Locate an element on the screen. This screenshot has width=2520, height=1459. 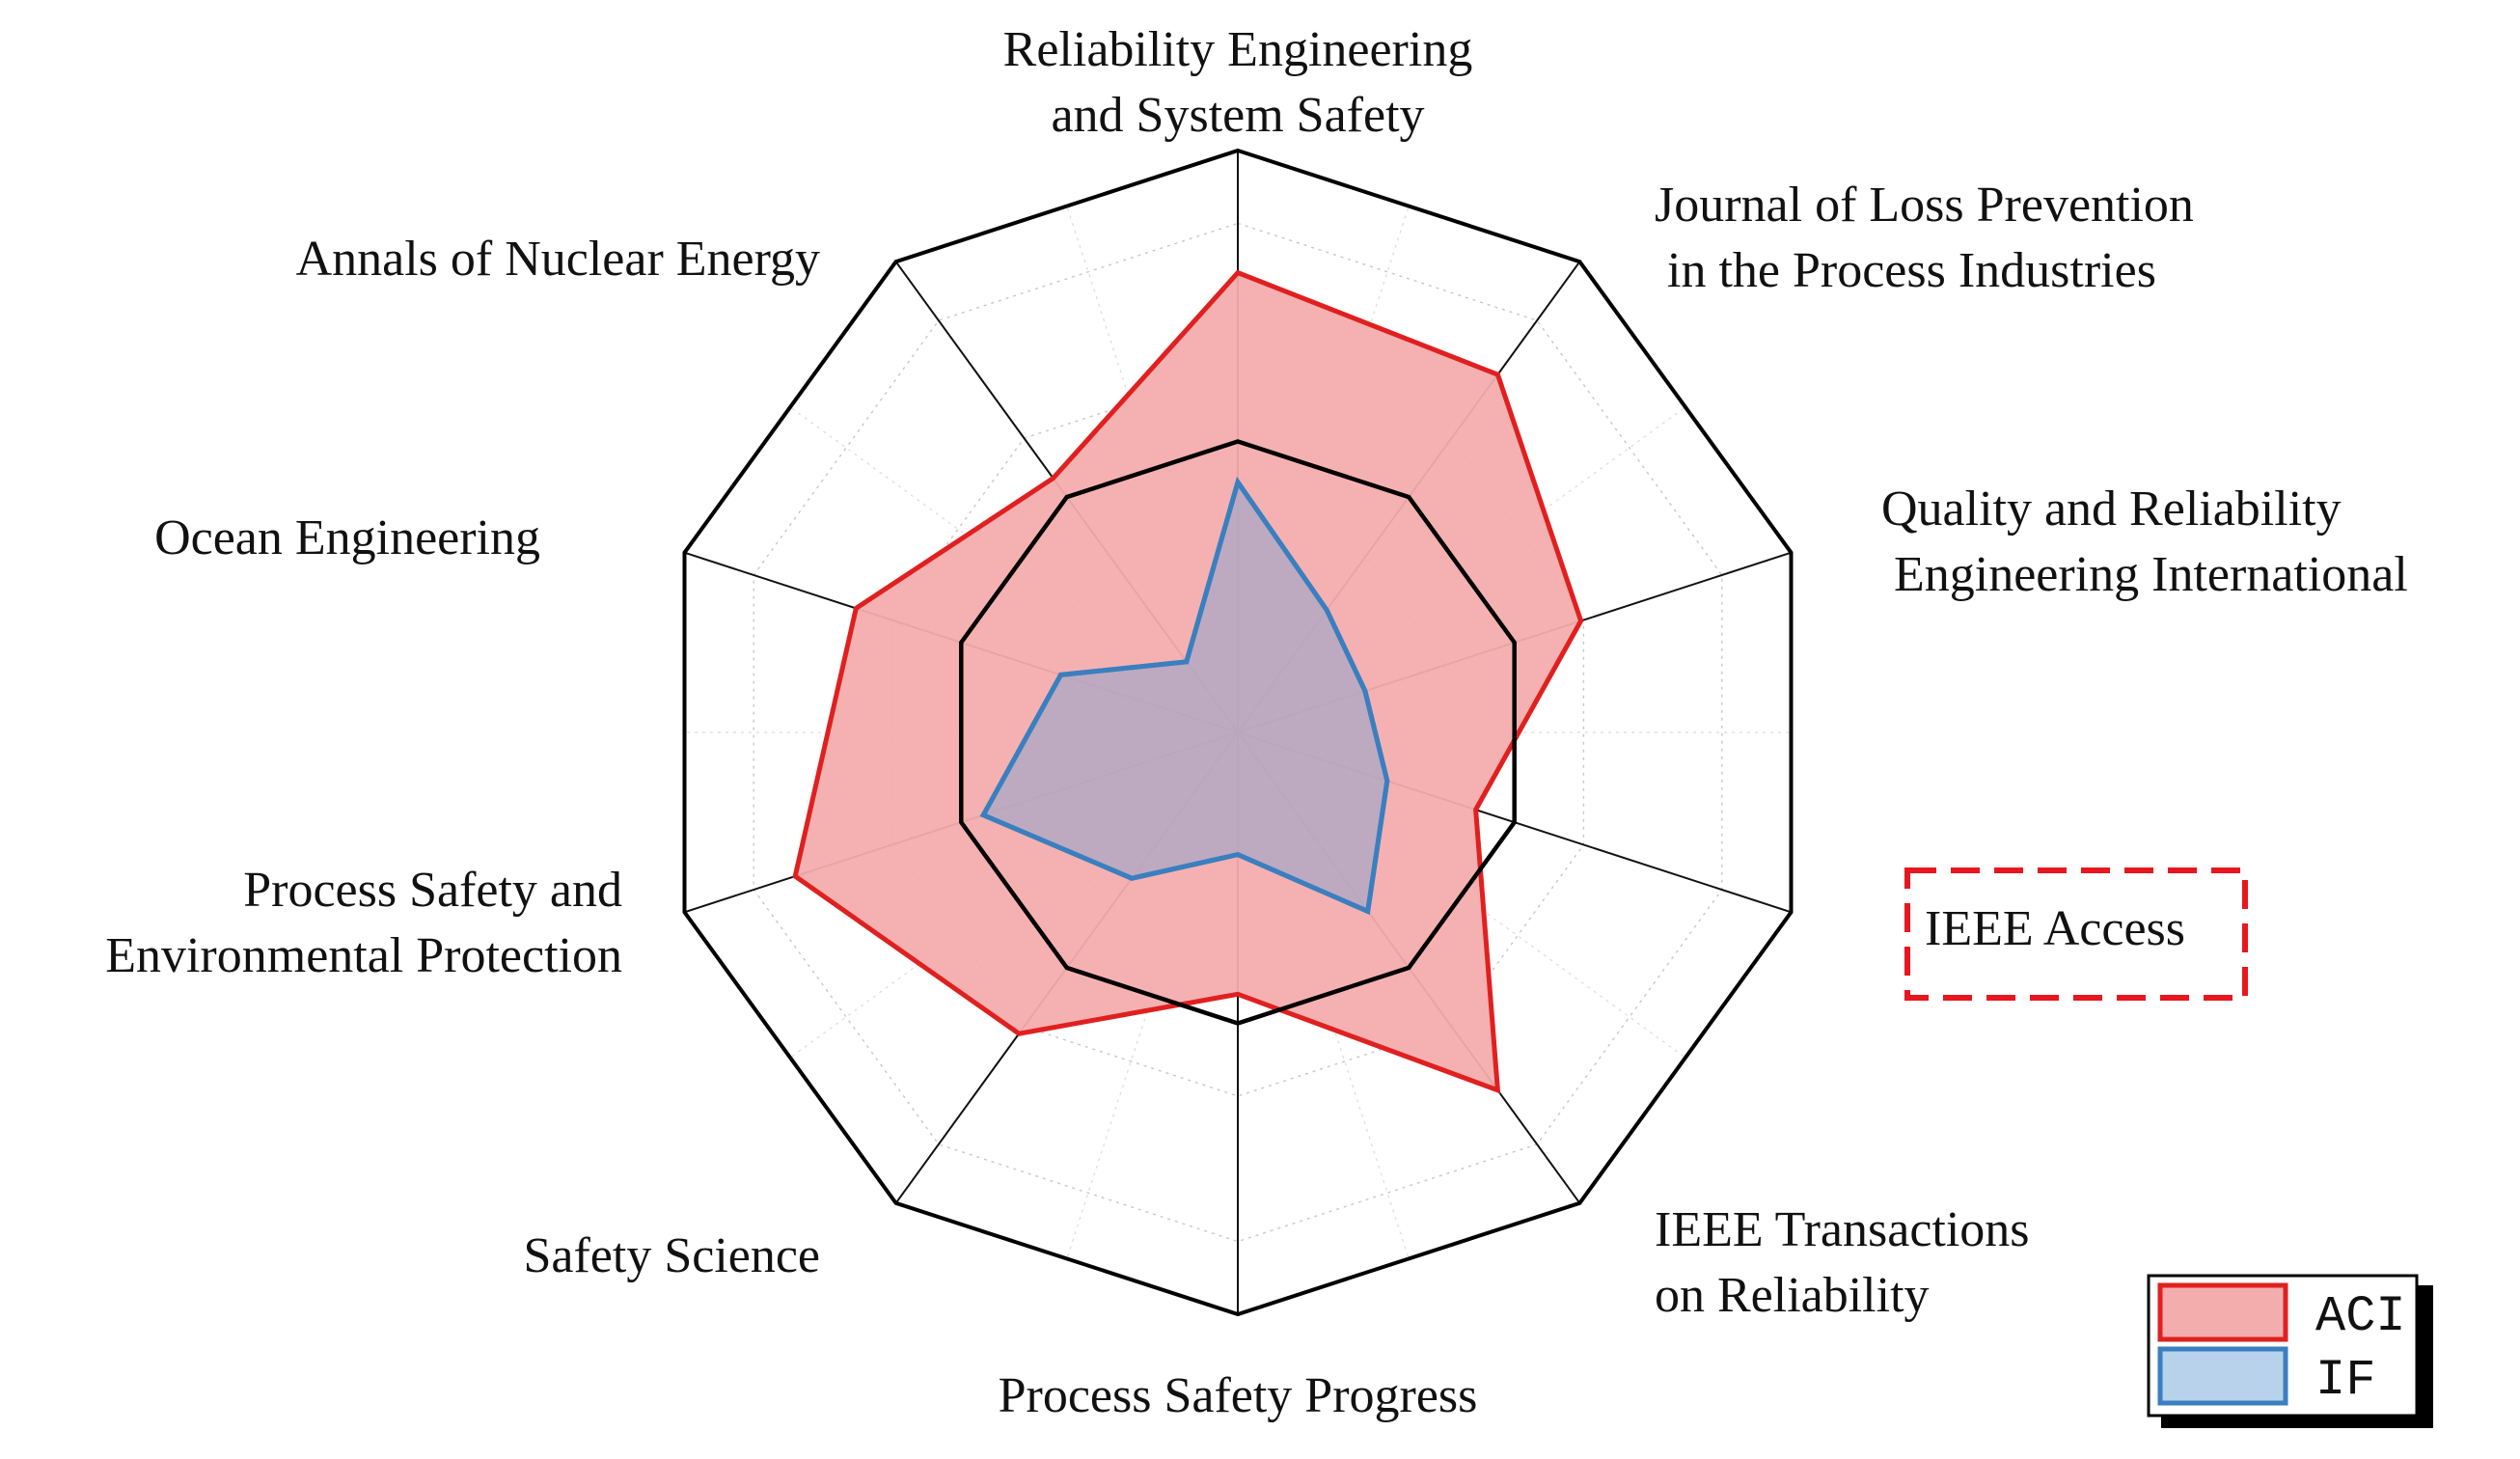
legend-label-if: IF is located at coordinates (2345, 1380).